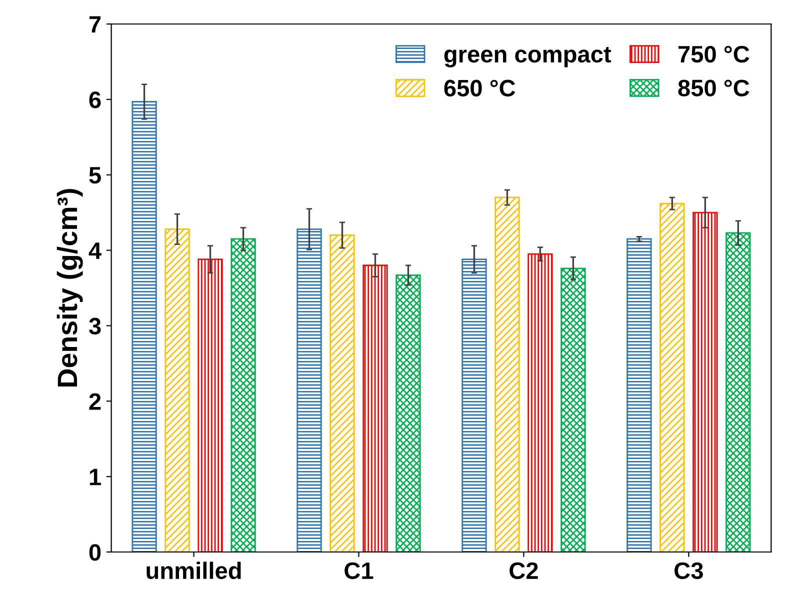 This screenshot has width=795, height=600. What do you see at coordinates (95, 250) in the screenshot?
I see `y-tick-label: 4` at bounding box center [95, 250].